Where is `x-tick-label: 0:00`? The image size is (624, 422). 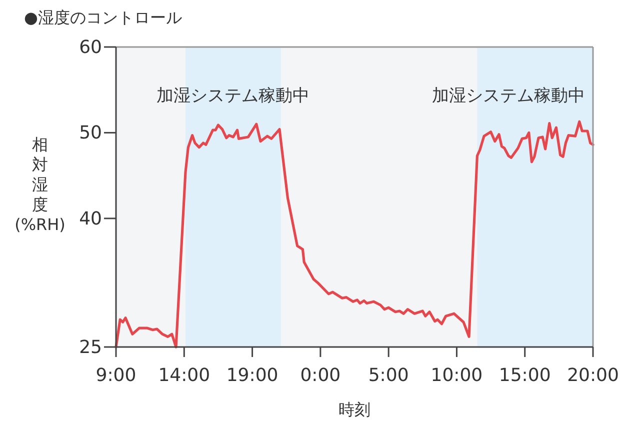 x-tick-label: 0:00 is located at coordinates (320, 375).